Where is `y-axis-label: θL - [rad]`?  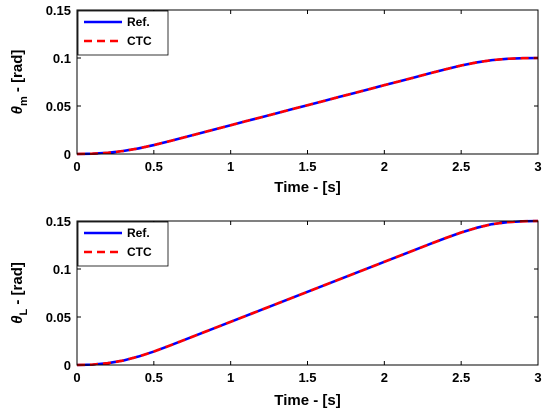 y-axis-label: θL - [rad] is located at coordinates (19, 293).